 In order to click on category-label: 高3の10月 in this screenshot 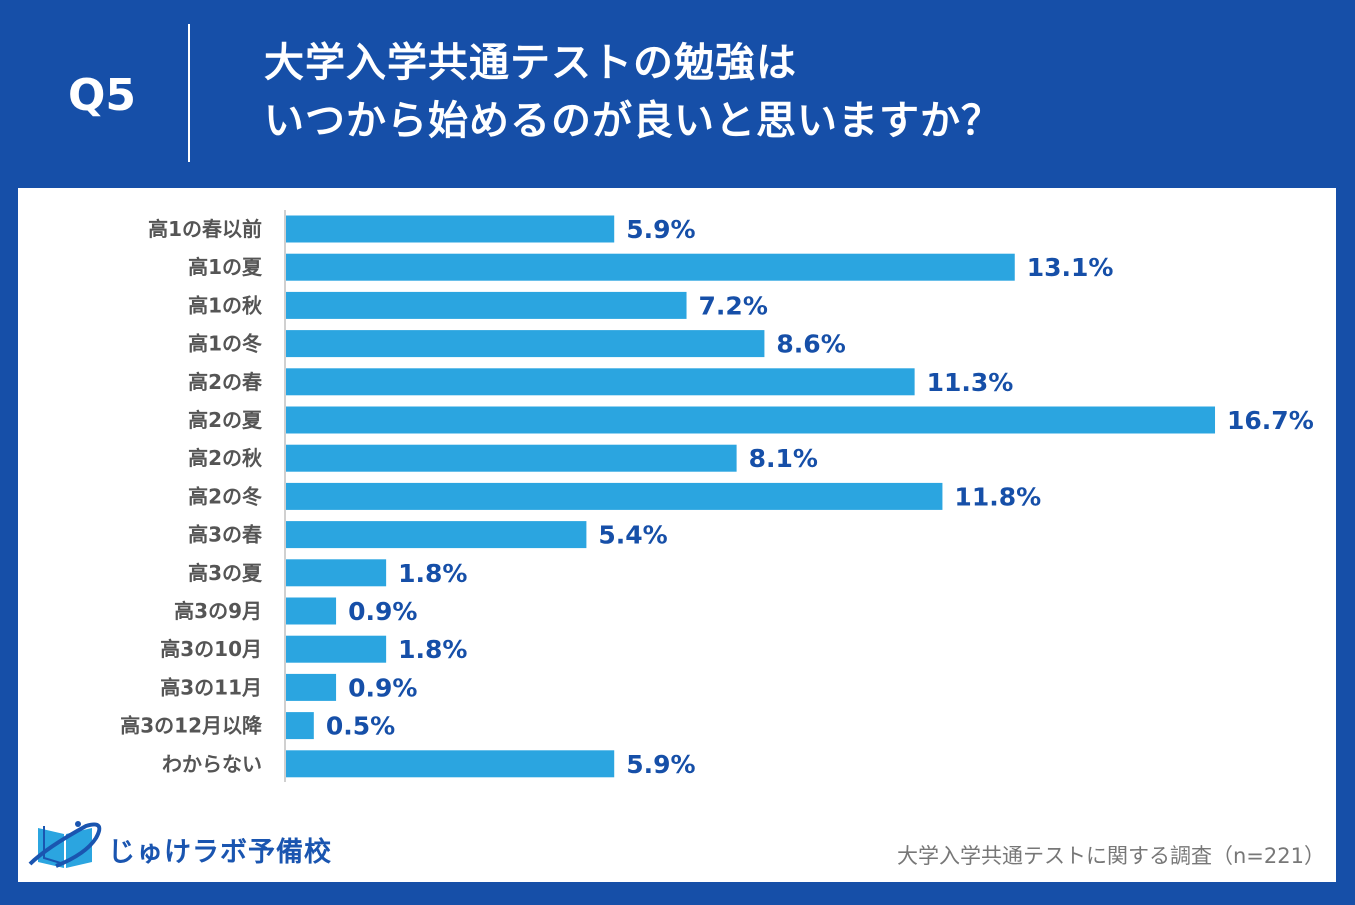, I will do `click(211, 649)`.